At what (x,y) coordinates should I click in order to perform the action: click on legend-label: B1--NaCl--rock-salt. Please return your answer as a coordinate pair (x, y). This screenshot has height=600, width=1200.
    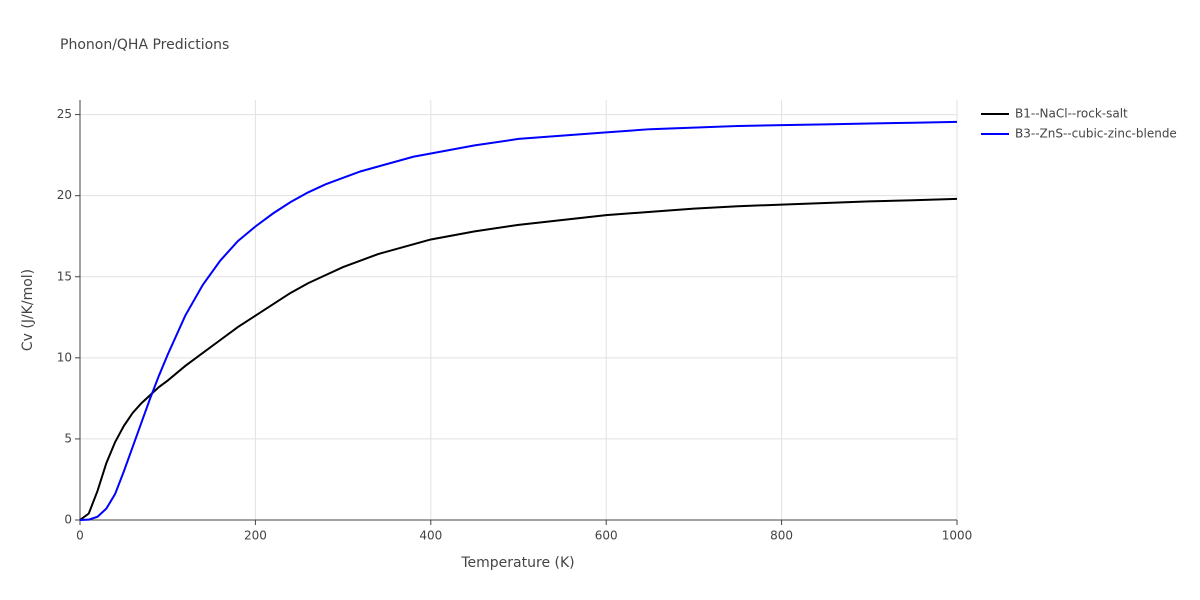
    Looking at the image, I should click on (1071, 114).